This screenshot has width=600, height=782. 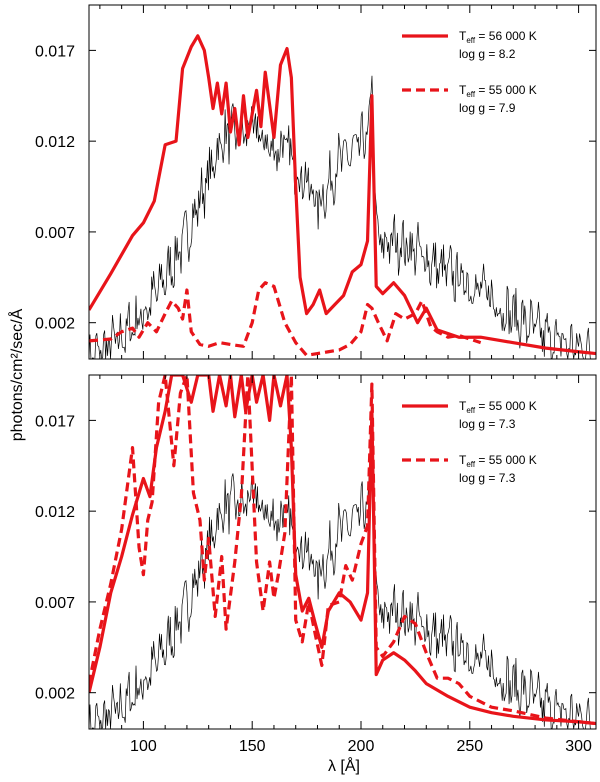 I want to click on model-dashed-line, so click(x=285, y=319).